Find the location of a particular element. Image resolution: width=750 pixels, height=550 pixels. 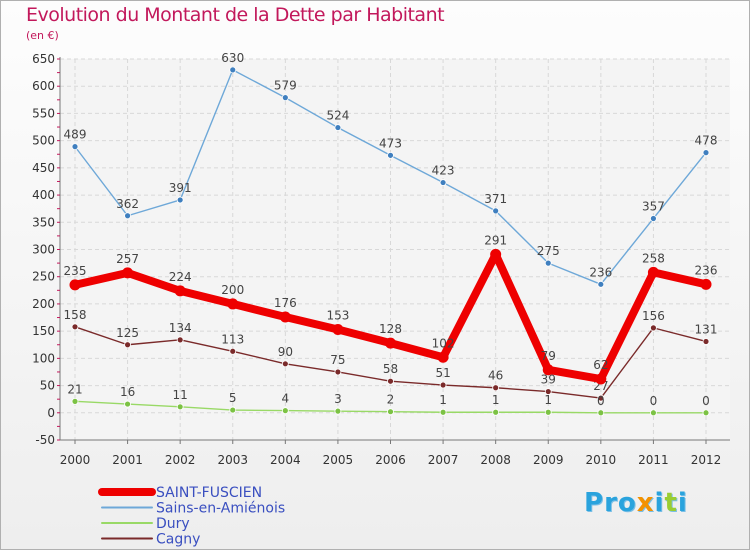

y-tick-label: 450 is located at coordinates (43, 168).